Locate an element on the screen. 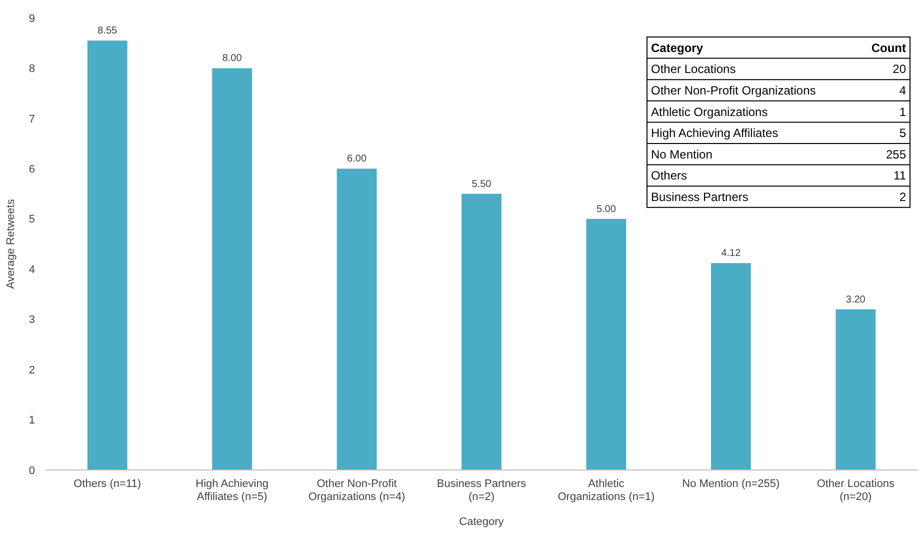  y-tick-label: 3 is located at coordinates (31, 320).